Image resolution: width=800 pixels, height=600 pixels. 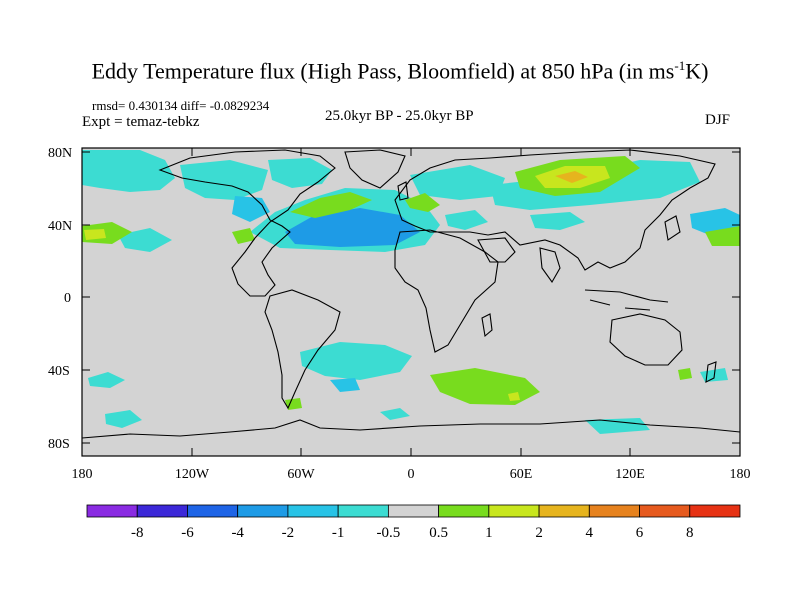 What do you see at coordinates (617, 426) in the screenshot?
I see `flux-patch-e-indian-cyan` at bounding box center [617, 426].